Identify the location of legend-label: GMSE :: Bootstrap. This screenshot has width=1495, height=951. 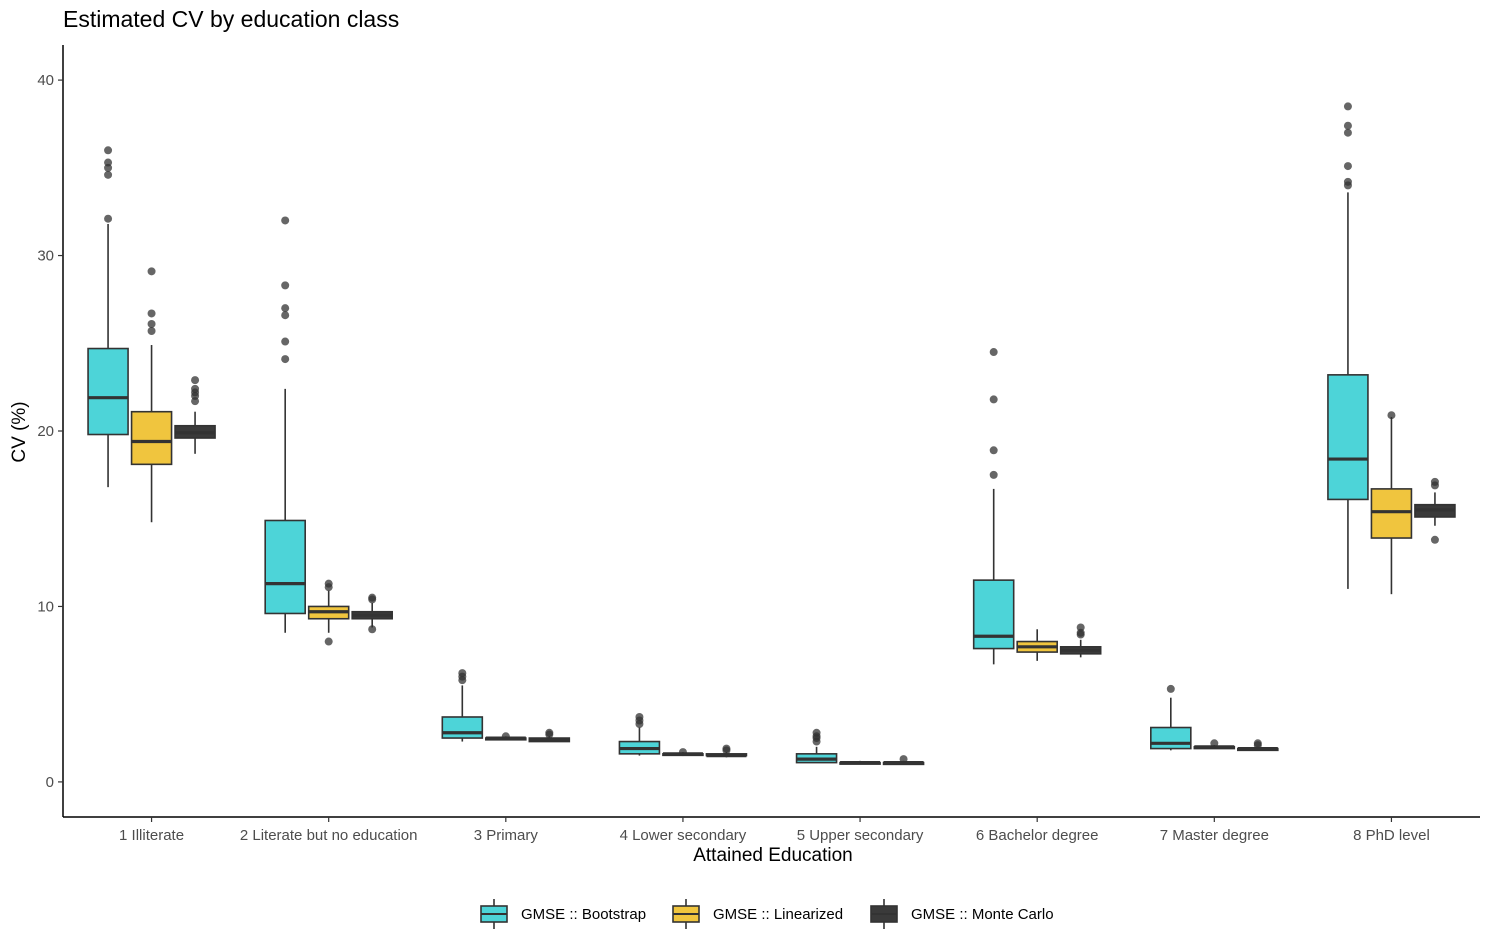
(583, 914).